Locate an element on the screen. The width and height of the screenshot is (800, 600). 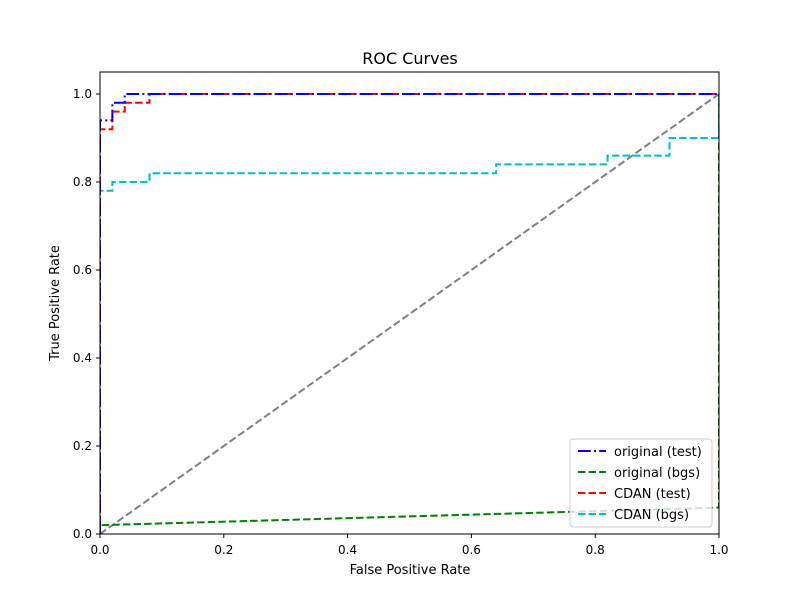
legend-label-3: CDAN (bgs) is located at coordinates (651, 515).